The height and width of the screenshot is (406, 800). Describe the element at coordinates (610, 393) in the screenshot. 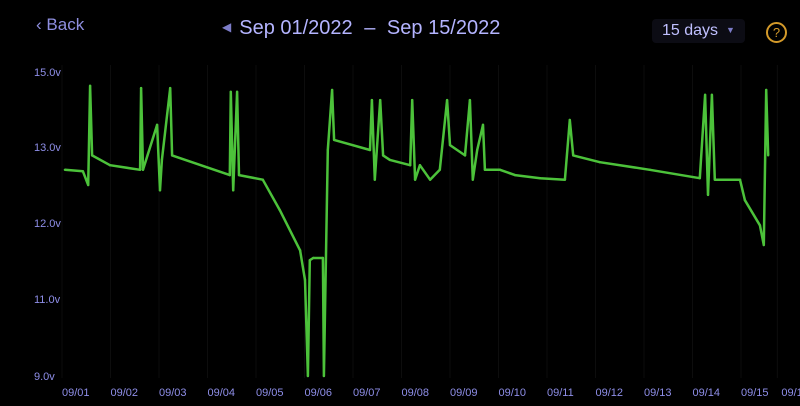

I see `x-tick-label: 09/12` at that location.